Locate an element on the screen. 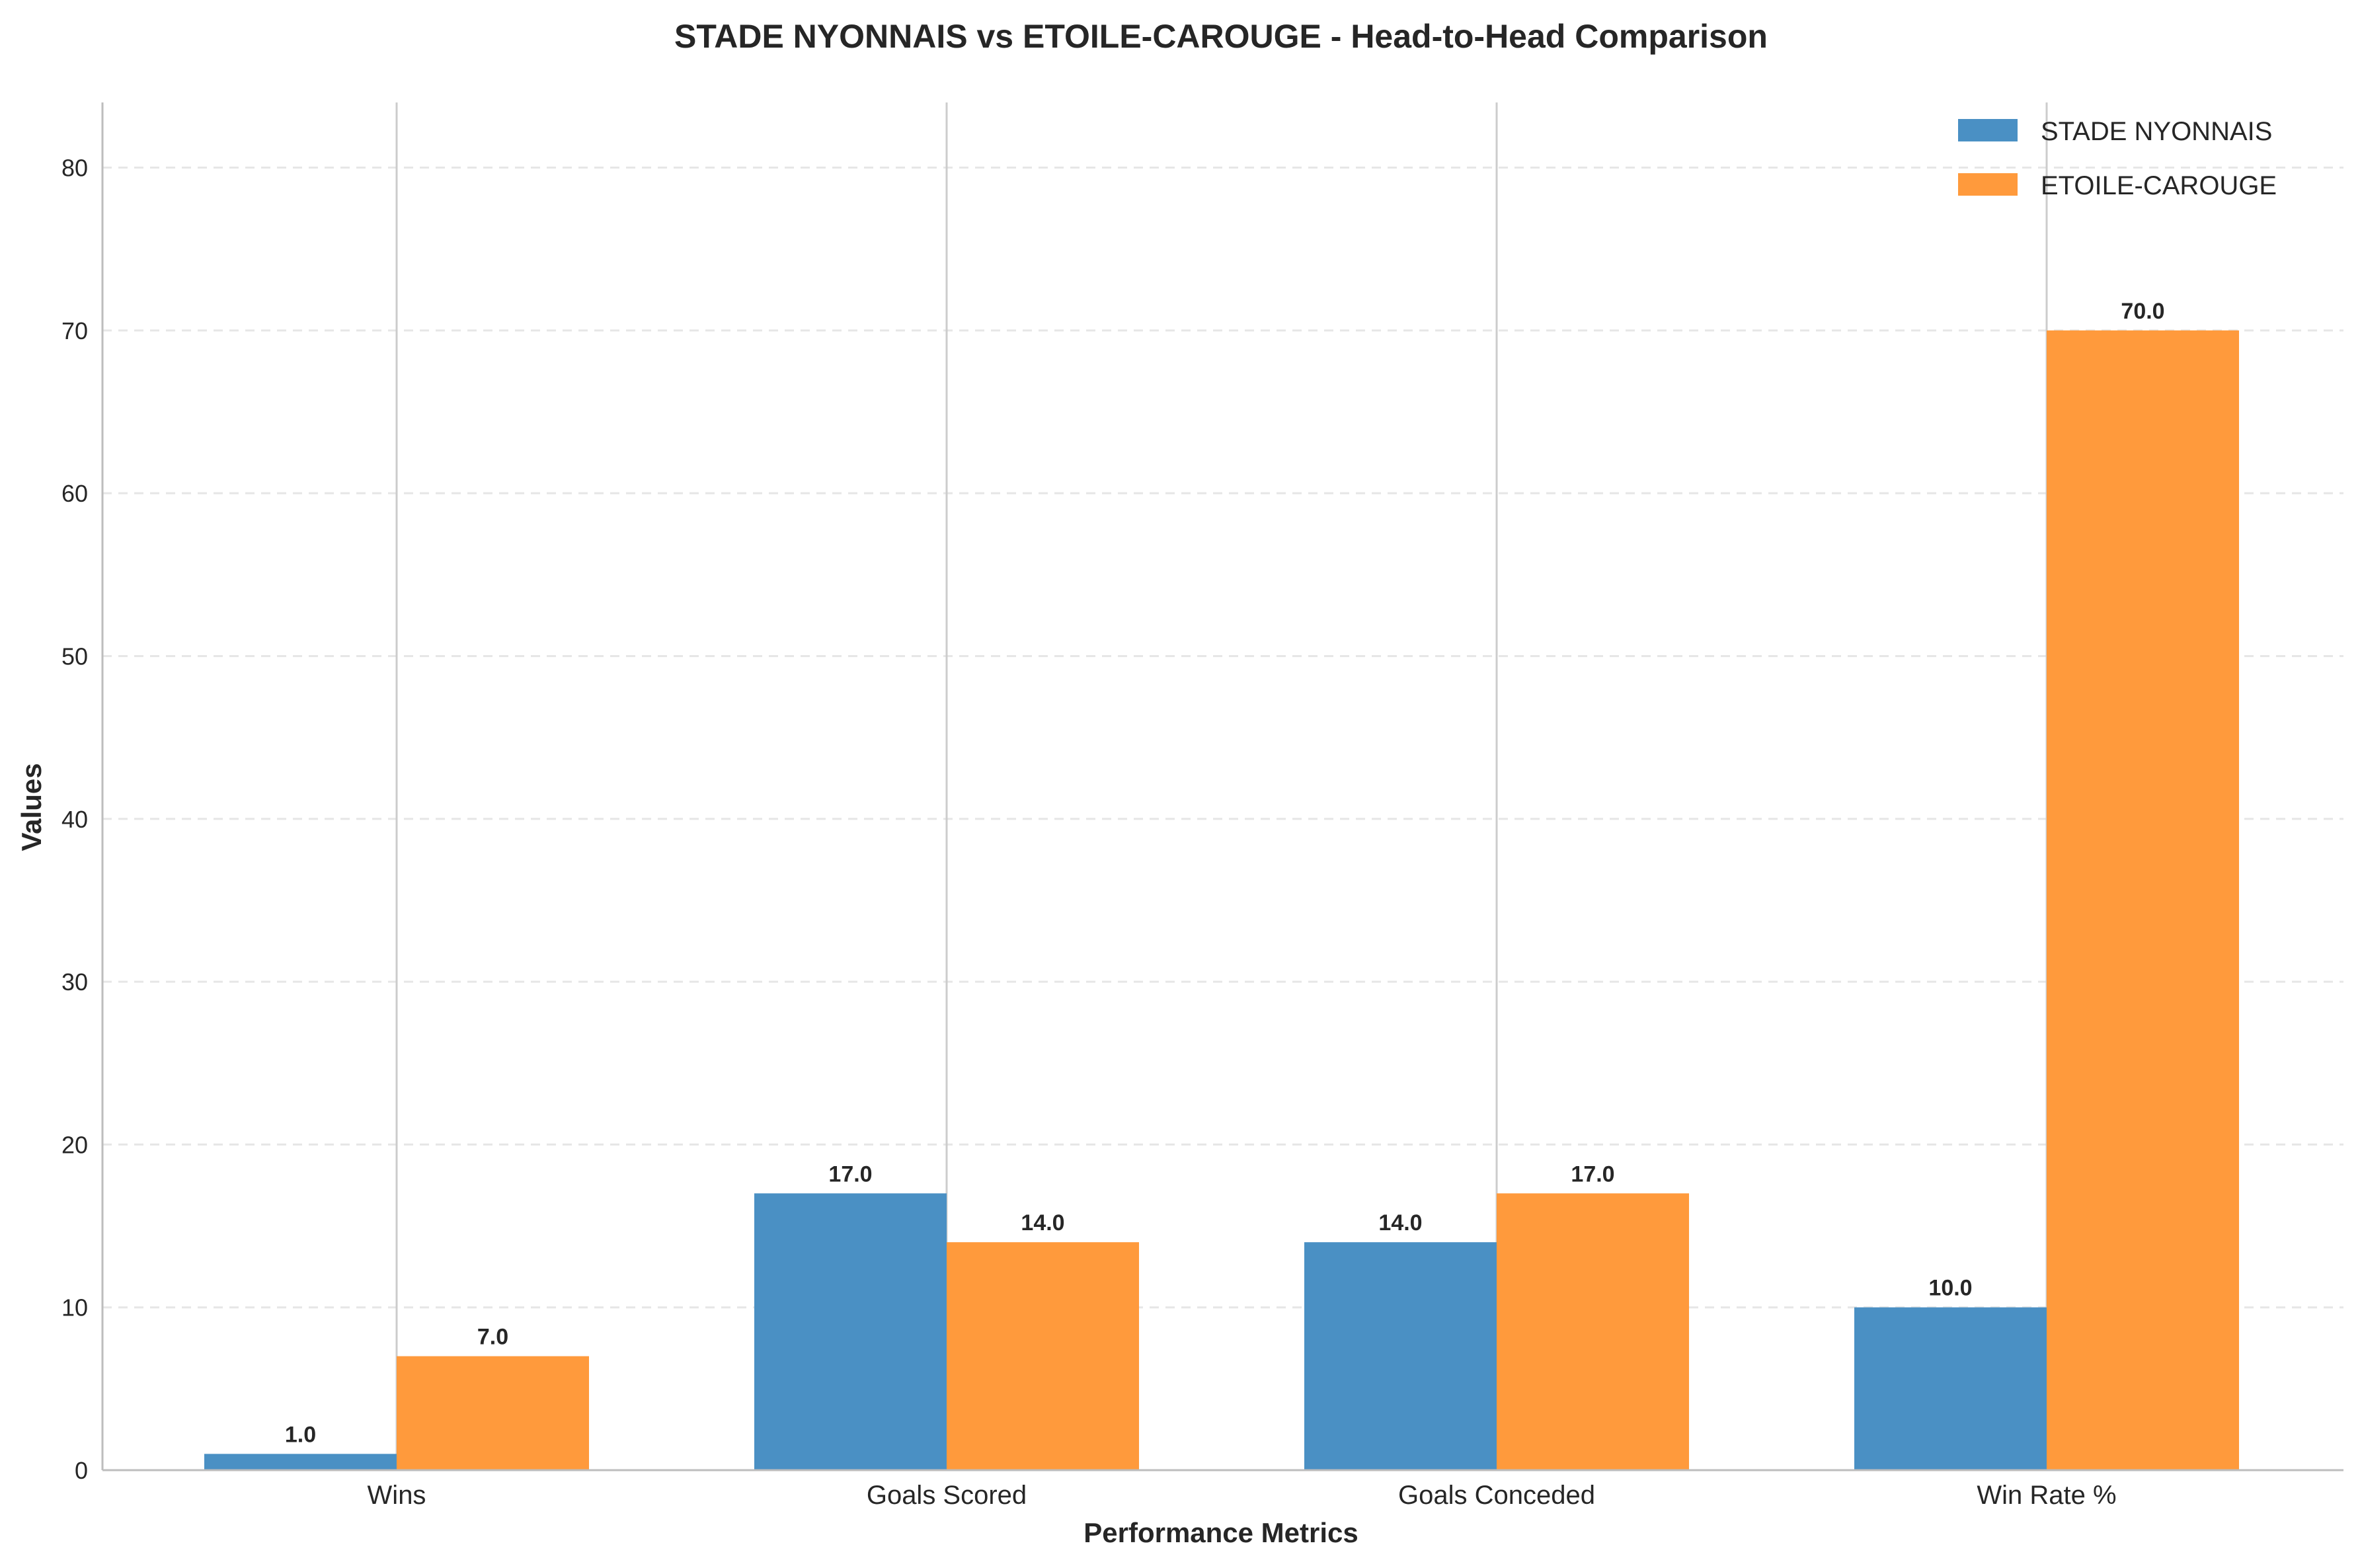 This screenshot has height=1568, width=2360. y-tick-label: 10 is located at coordinates (74, 1307).